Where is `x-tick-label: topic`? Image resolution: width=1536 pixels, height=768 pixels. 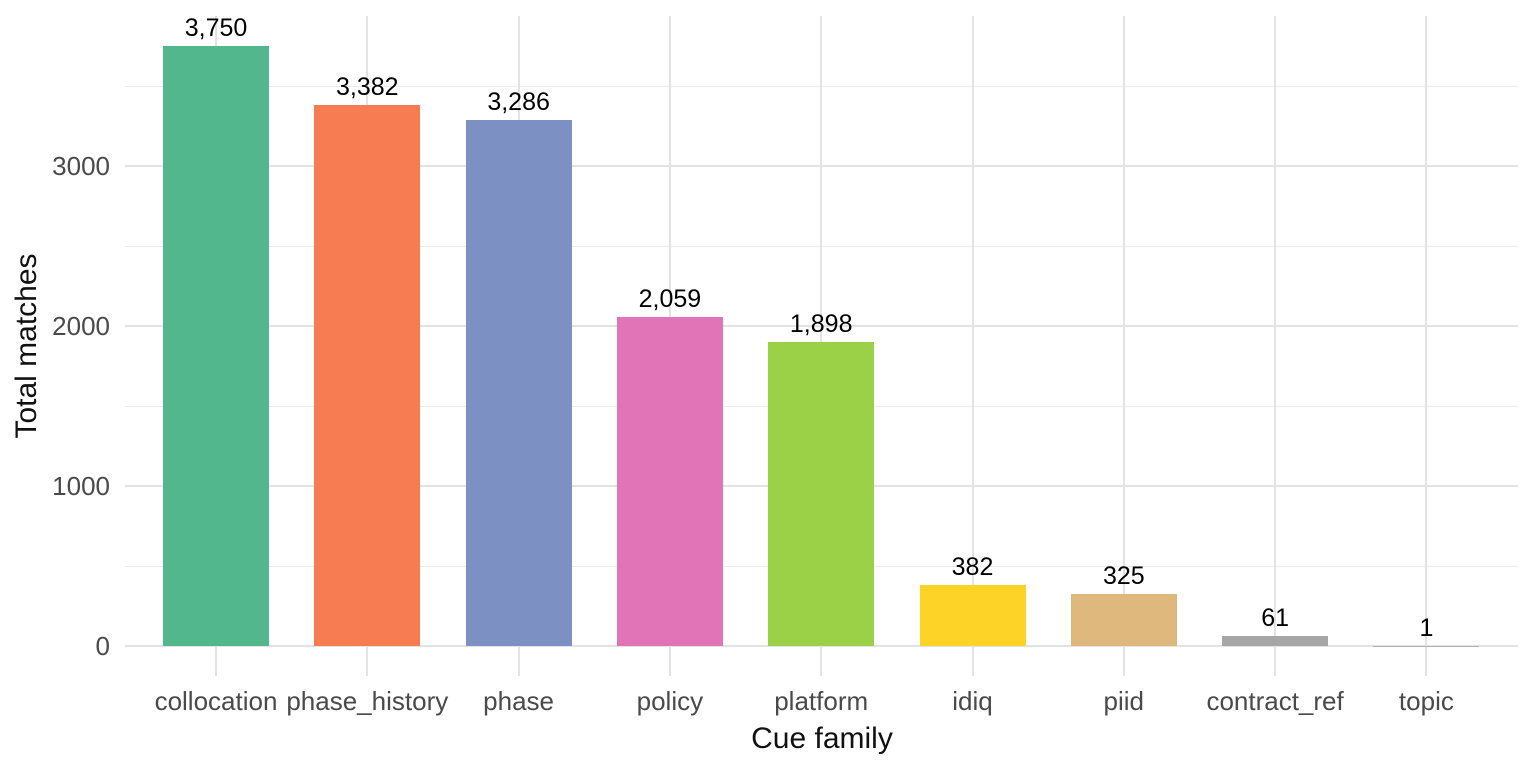
x-tick-label: topic is located at coordinates (1426, 701).